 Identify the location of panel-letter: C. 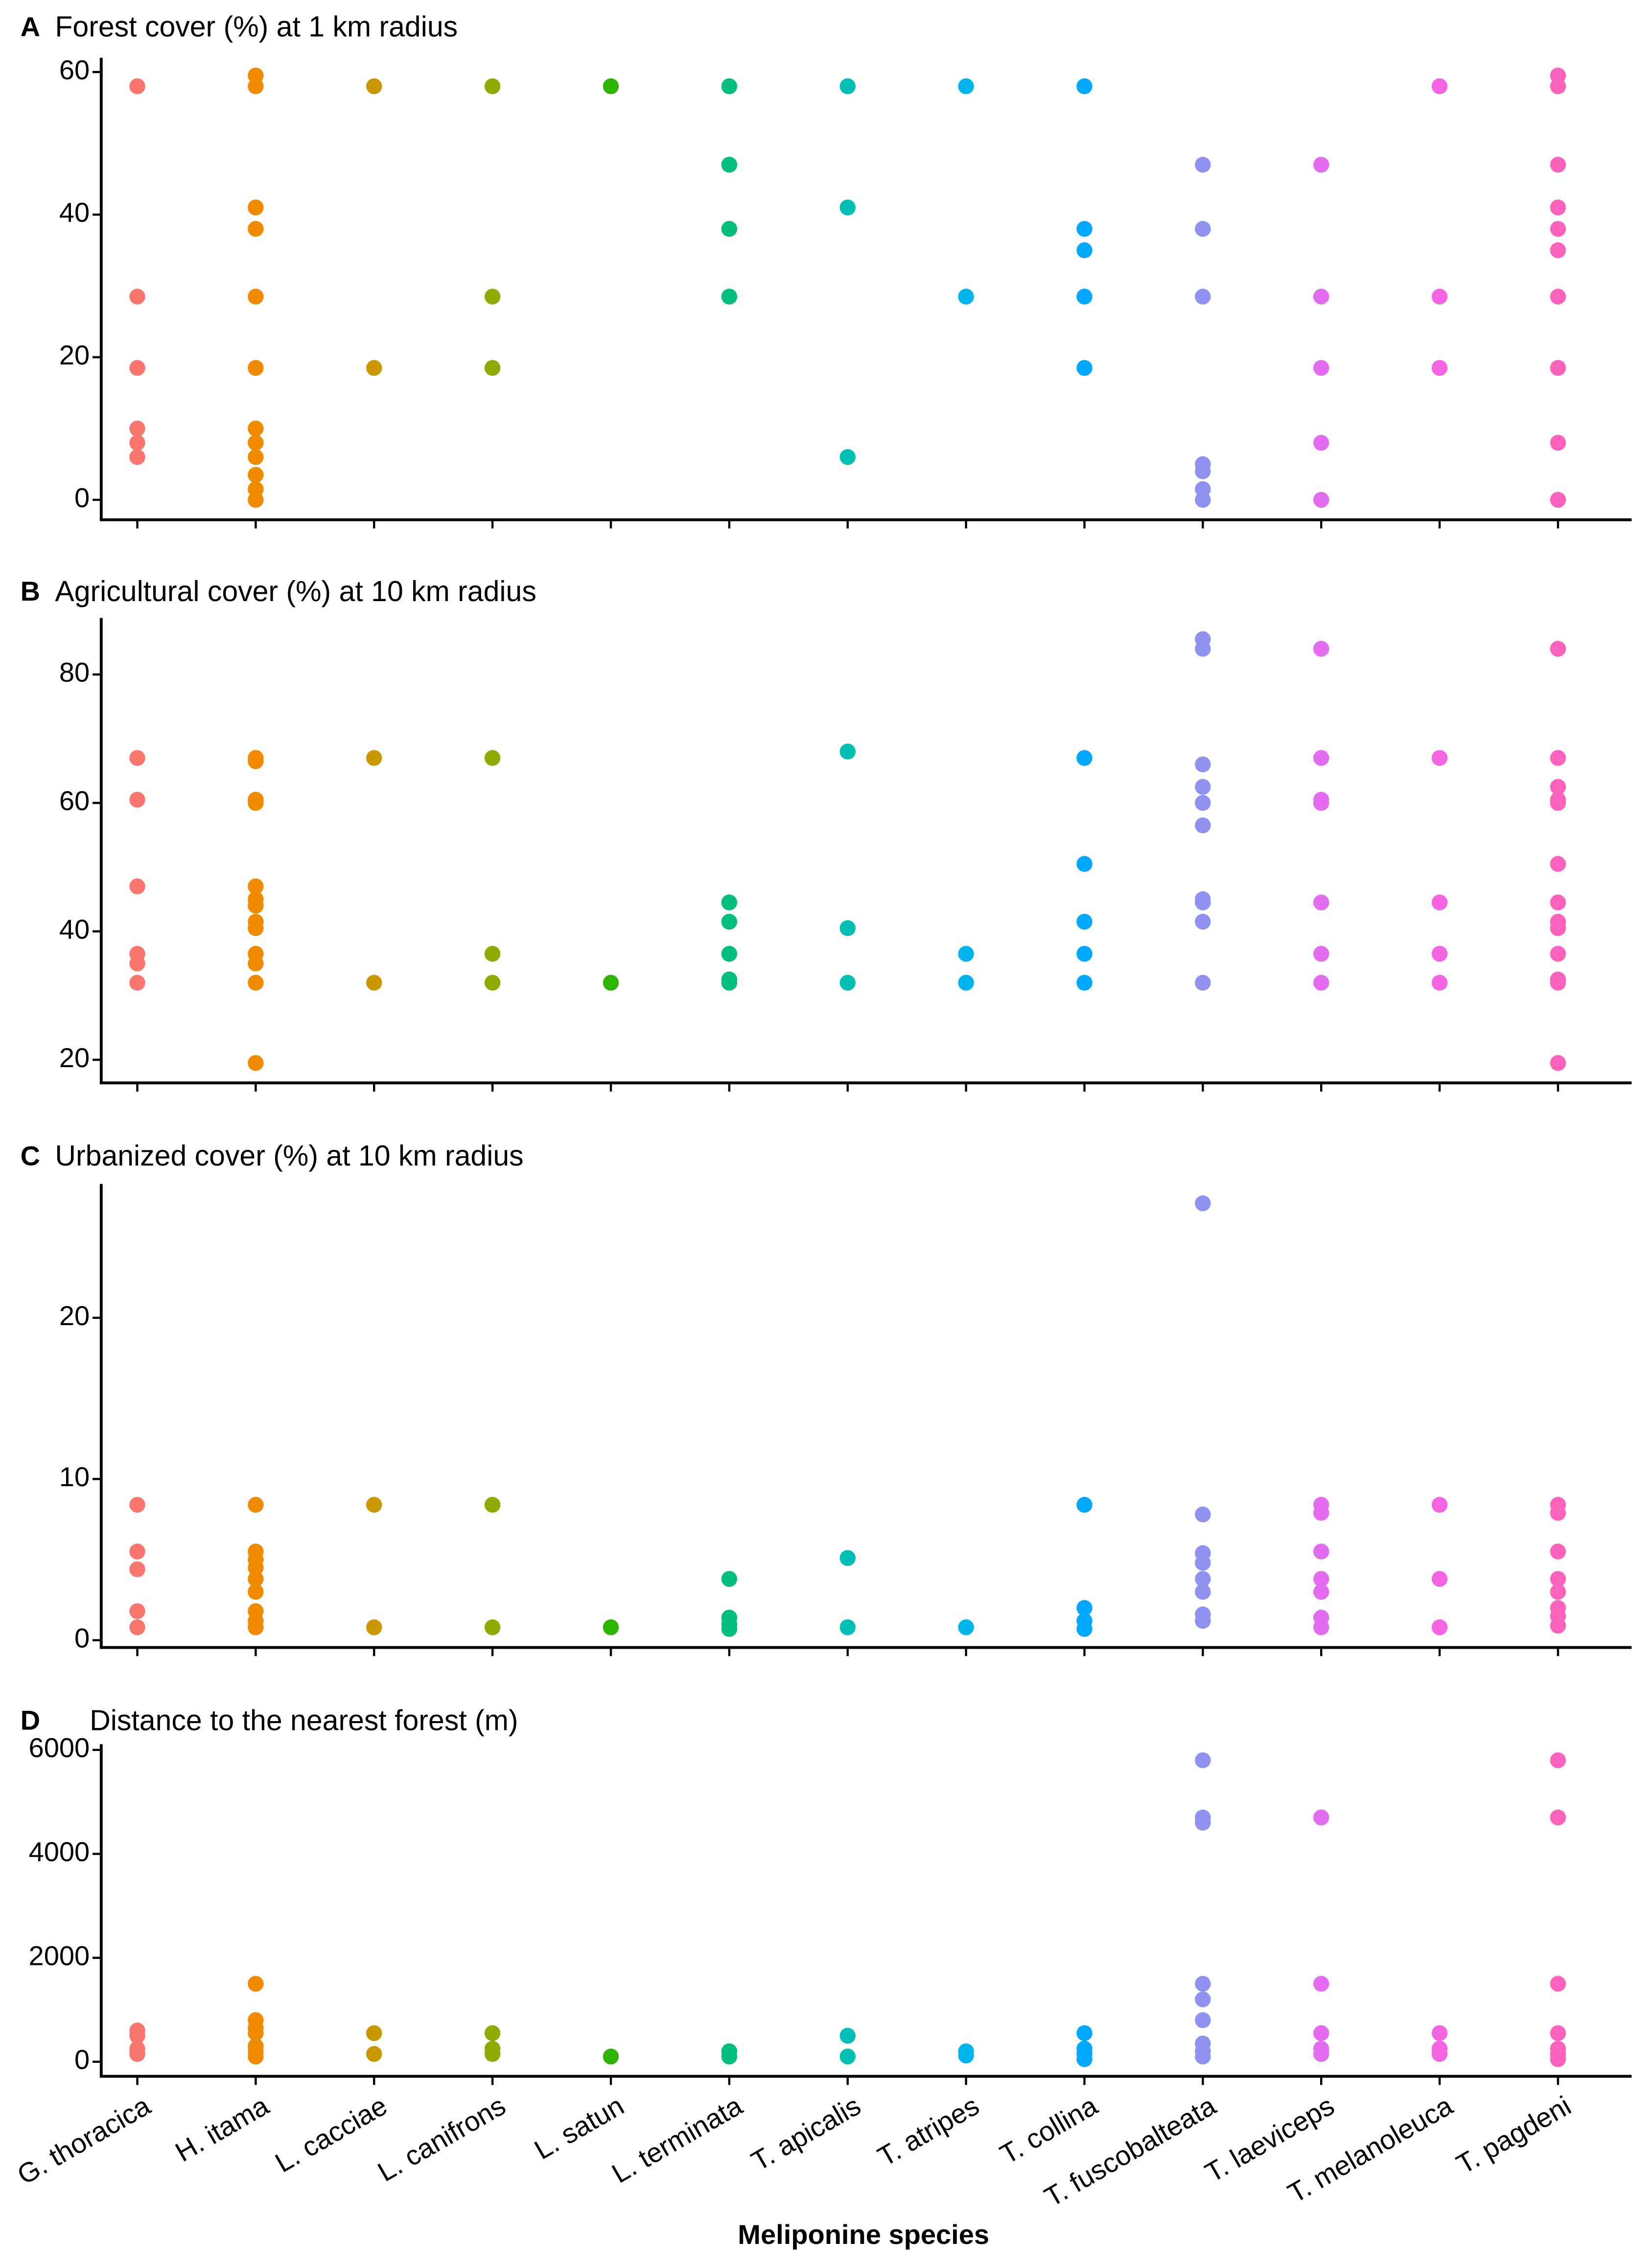
(30, 1155).